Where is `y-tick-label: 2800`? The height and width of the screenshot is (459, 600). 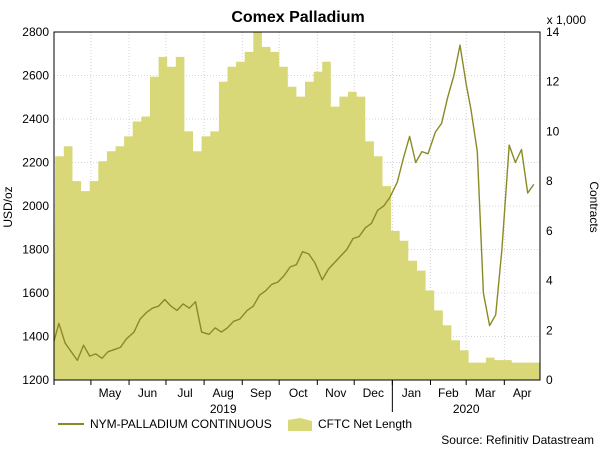 y-tick-label: 2800 is located at coordinates (35, 32).